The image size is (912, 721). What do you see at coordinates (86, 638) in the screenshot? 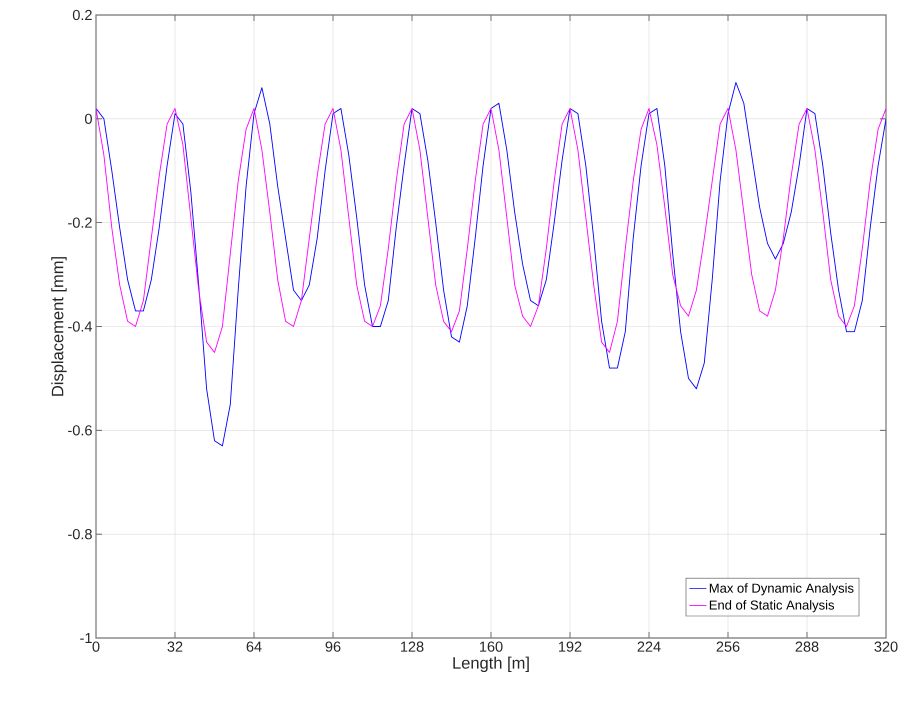
I see `y-tick-label: -1` at bounding box center [86, 638].